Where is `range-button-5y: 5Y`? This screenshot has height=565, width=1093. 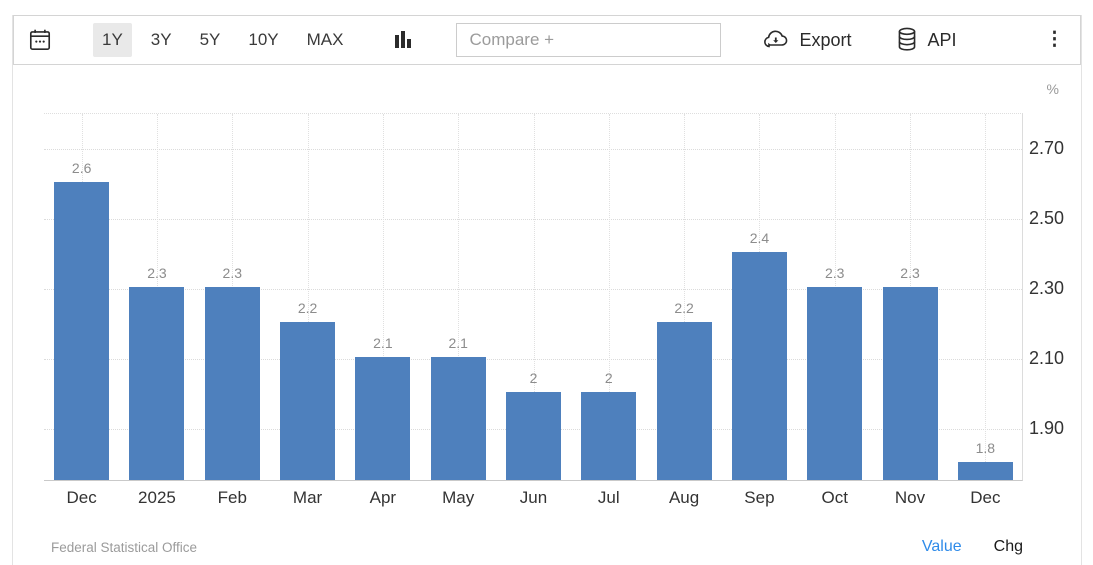
range-button-5y: 5Y is located at coordinates (210, 40).